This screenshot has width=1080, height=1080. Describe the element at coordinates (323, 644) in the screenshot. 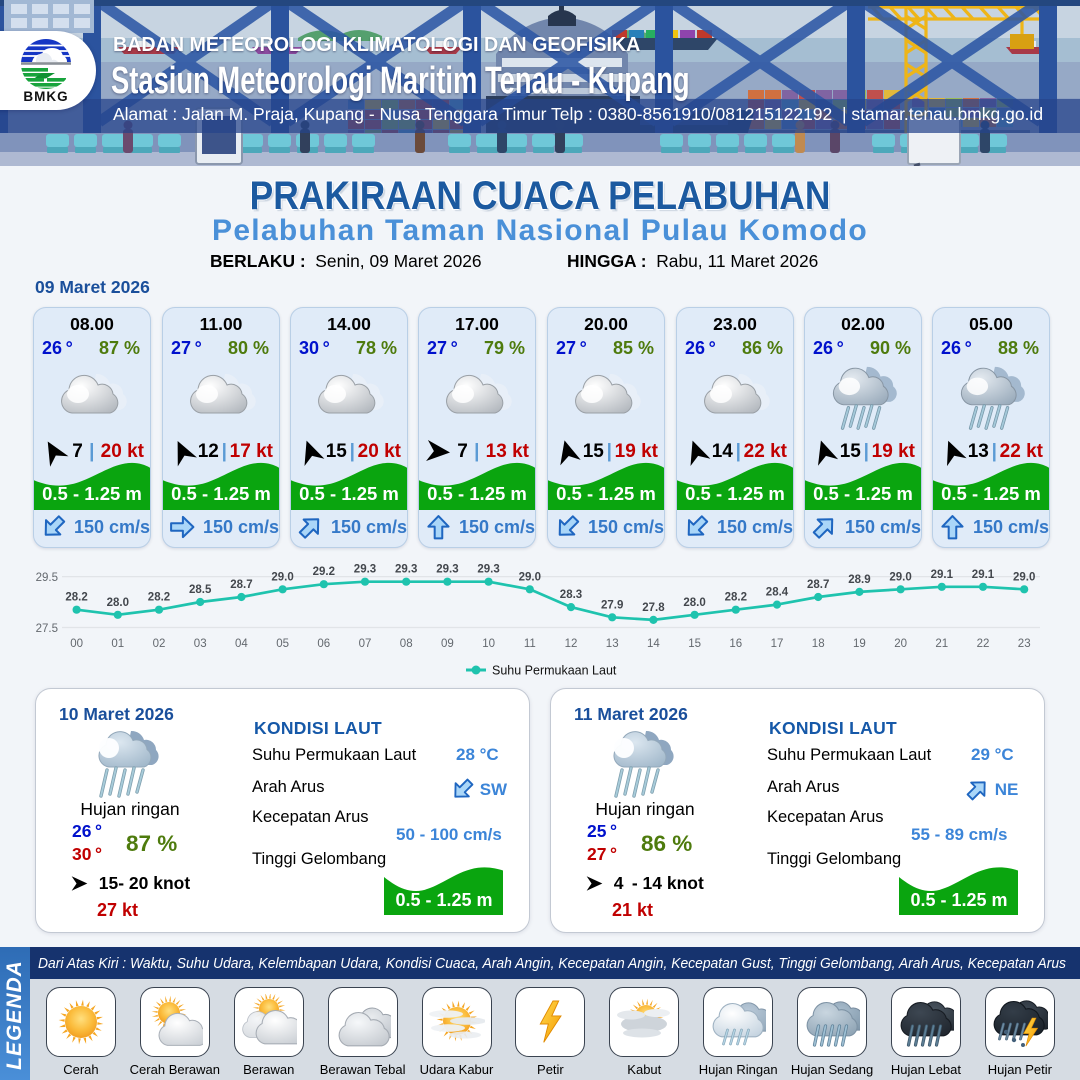

I see `svg-text: 06` at that location.